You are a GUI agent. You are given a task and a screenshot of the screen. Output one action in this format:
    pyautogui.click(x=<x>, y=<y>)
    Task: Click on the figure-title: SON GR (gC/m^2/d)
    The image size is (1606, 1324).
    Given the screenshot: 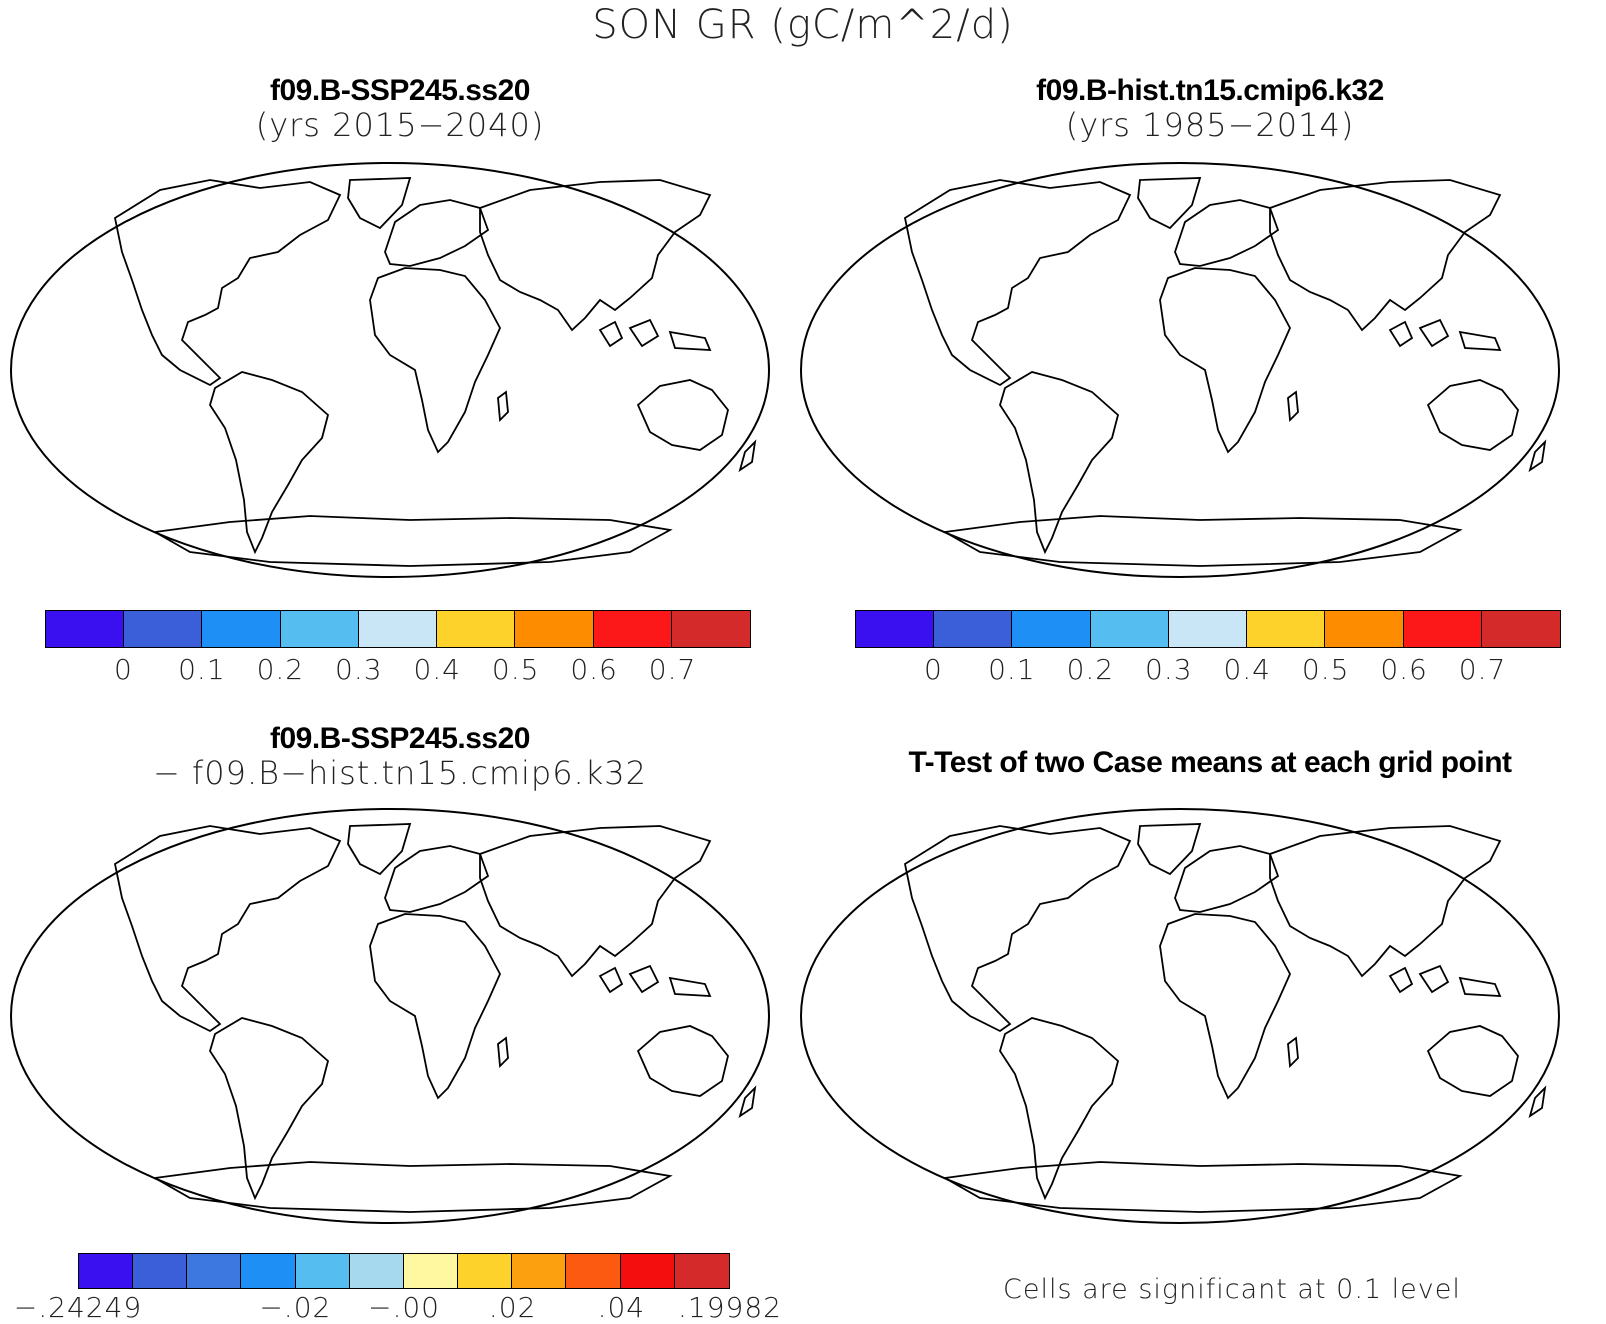 What is the action you would take?
    pyautogui.click(x=803, y=25)
    